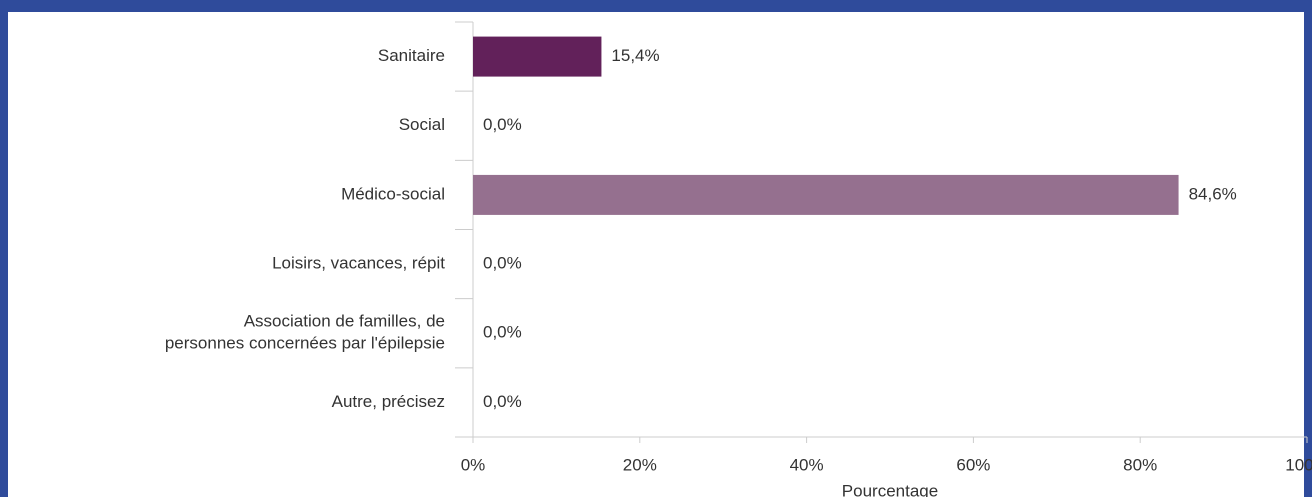 This screenshot has width=1312, height=497. I want to click on y-tick-label: Loisirs, vacances, répit, so click(358, 263).